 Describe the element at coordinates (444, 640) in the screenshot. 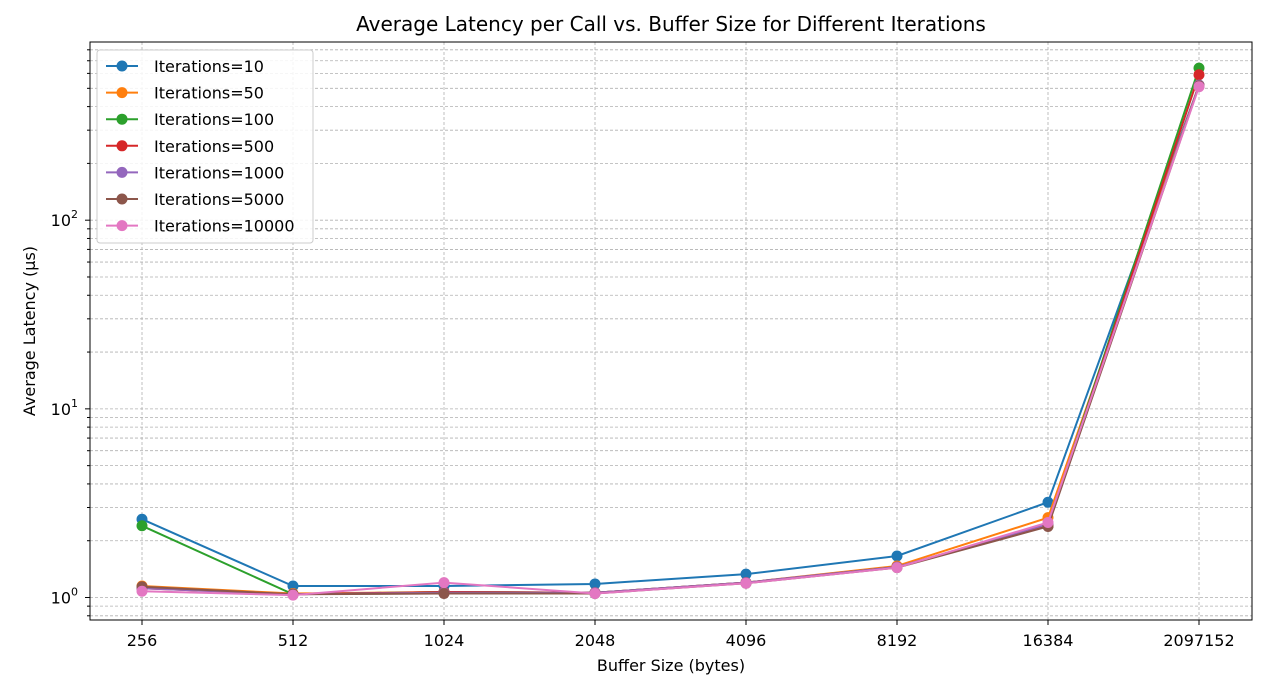

I see `x-tick-label: 1024` at that location.